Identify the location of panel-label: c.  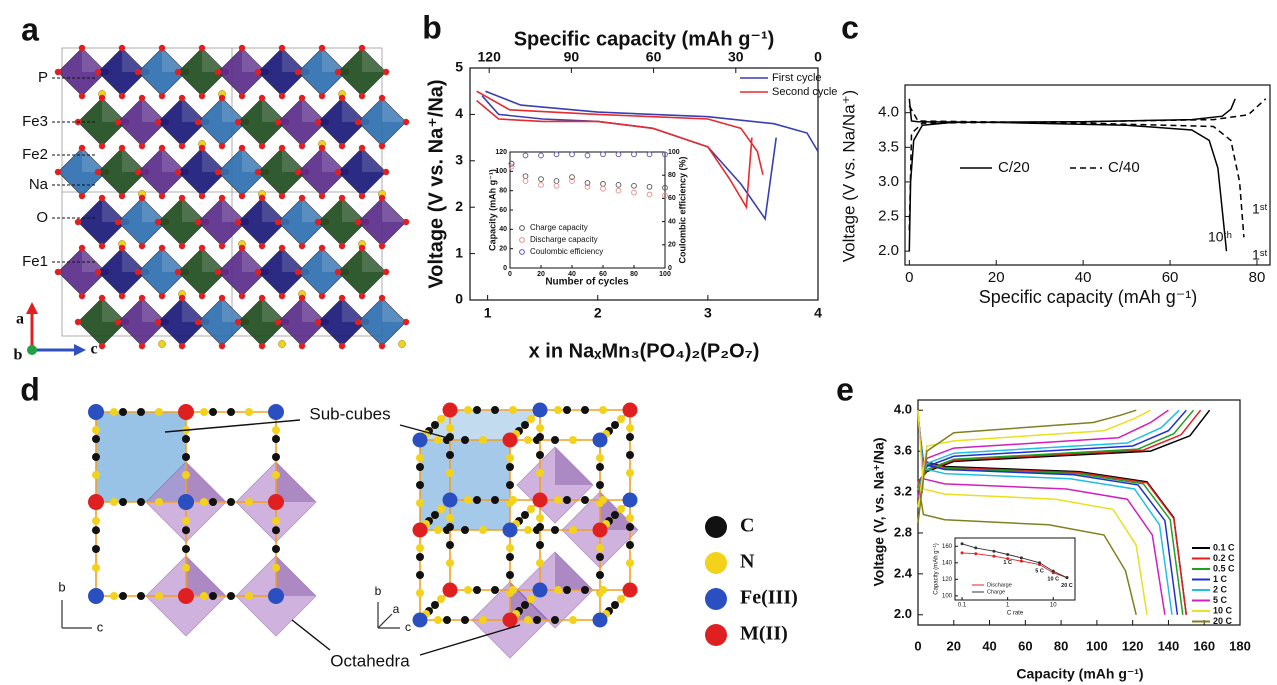
(850, 27).